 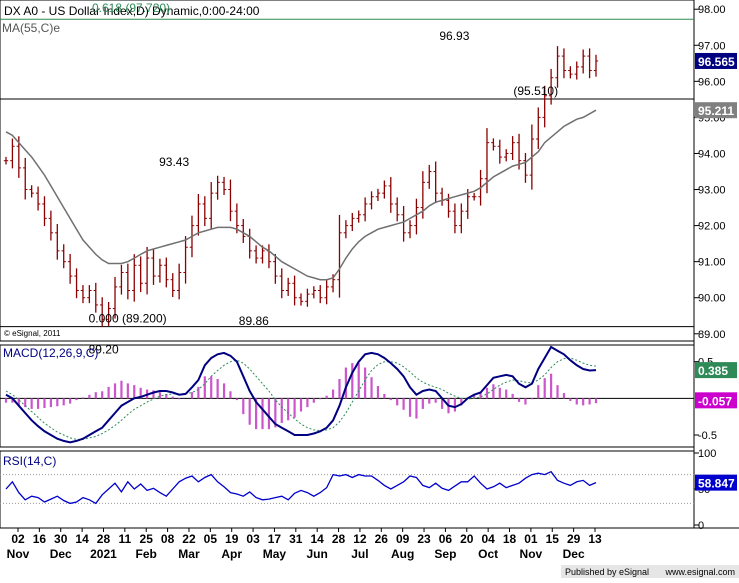 I want to click on x-tick-label: 29, so click(x=574, y=539).